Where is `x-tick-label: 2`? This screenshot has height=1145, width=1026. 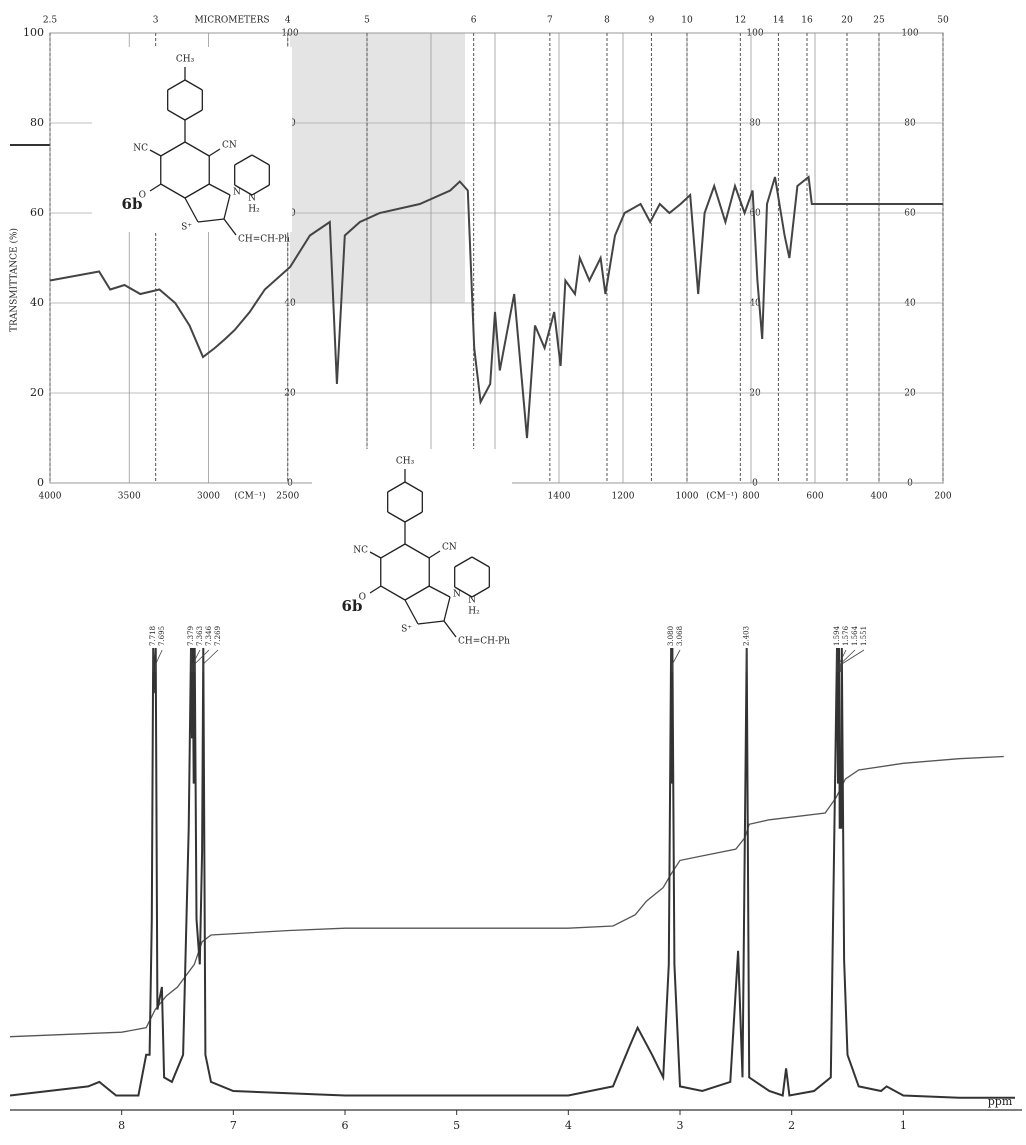 x-tick-label: 2 is located at coordinates (791, 1125).